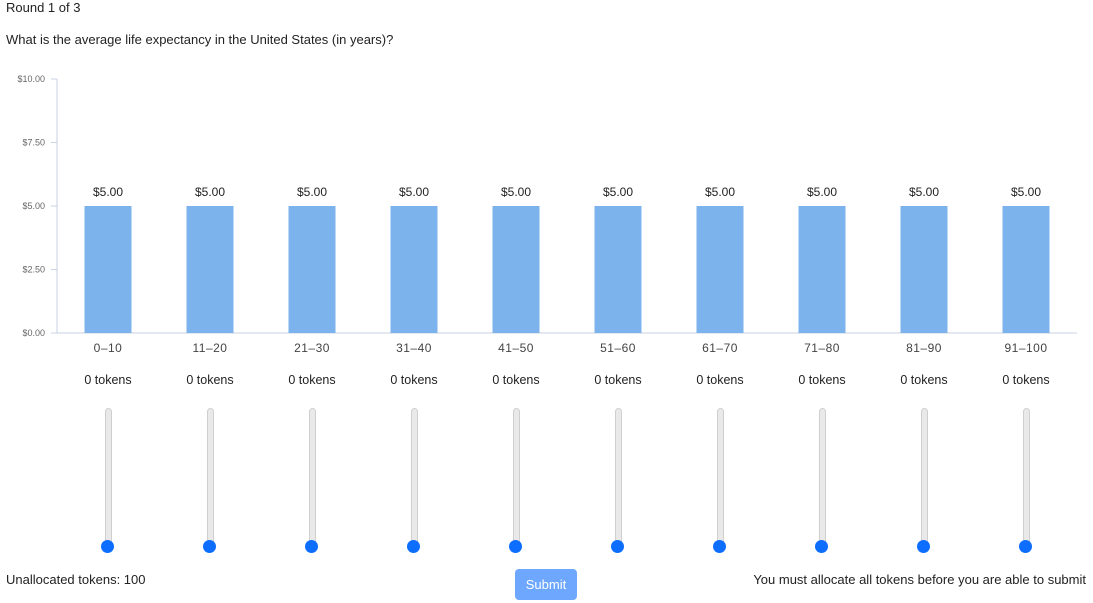 Image resolution: width=1093 pixels, height=603 pixels. I want to click on x-tick-label: 91–100, so click(1025, 348).